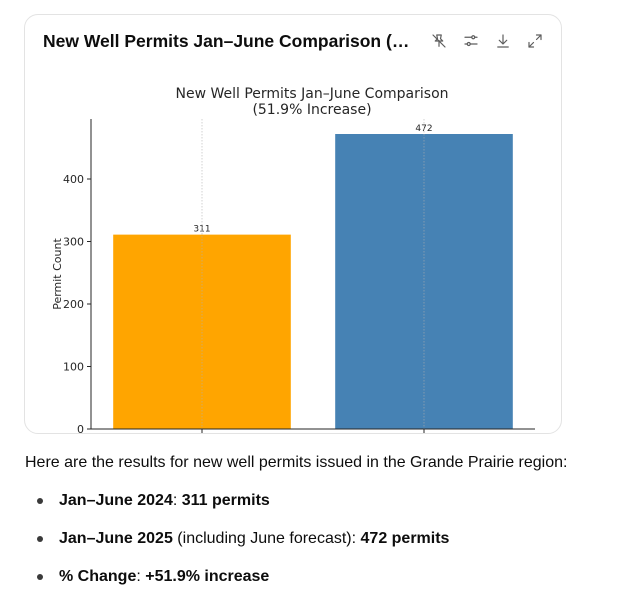  I want to click on data-label: 311, so click(201, 230).